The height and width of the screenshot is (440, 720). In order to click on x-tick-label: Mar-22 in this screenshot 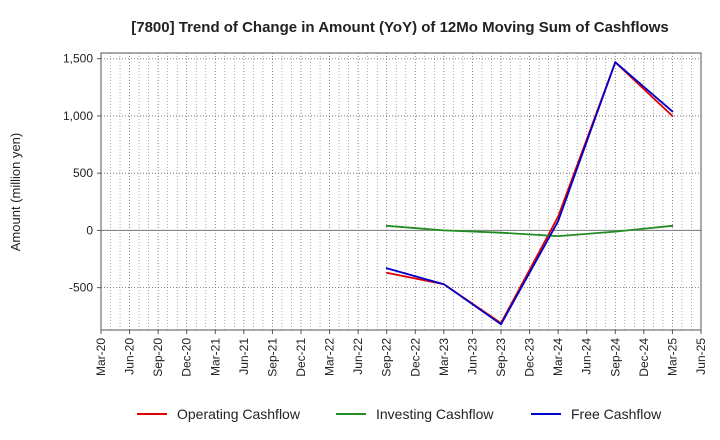, I will do `click(330, 357)`.